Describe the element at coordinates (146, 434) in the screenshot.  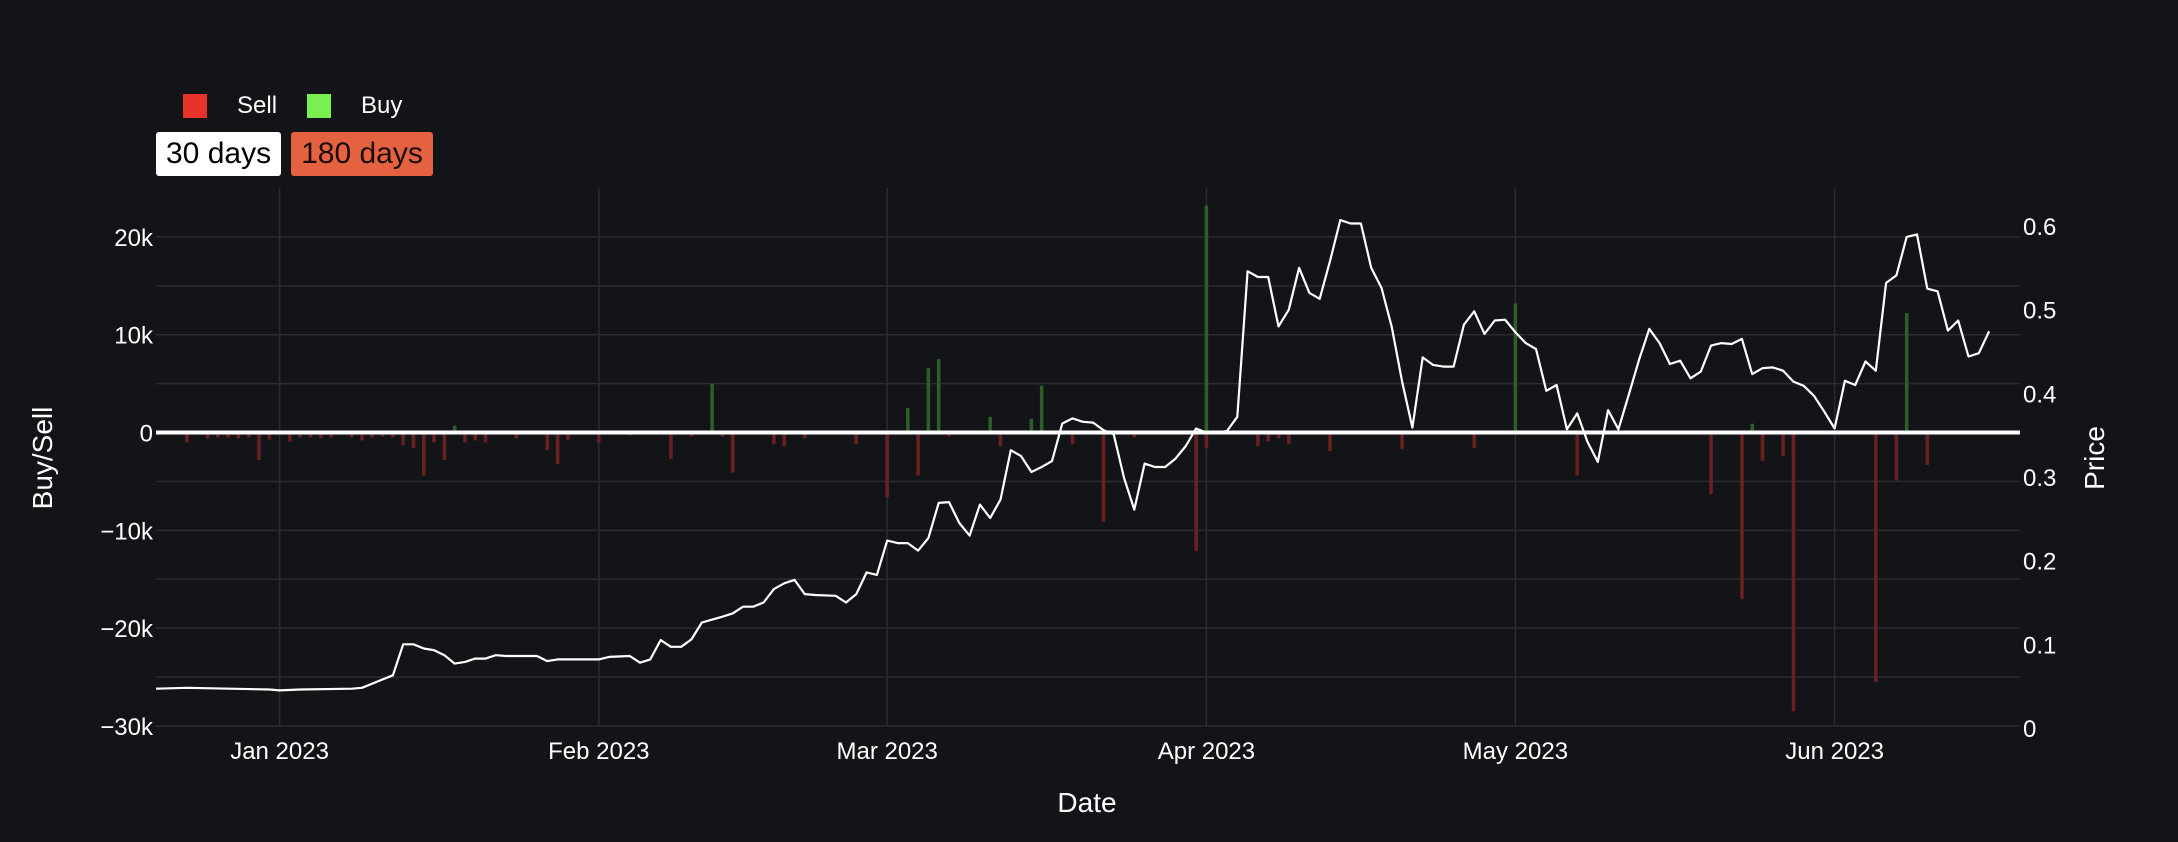
I see `y-left-tick-label: 0` at that location.